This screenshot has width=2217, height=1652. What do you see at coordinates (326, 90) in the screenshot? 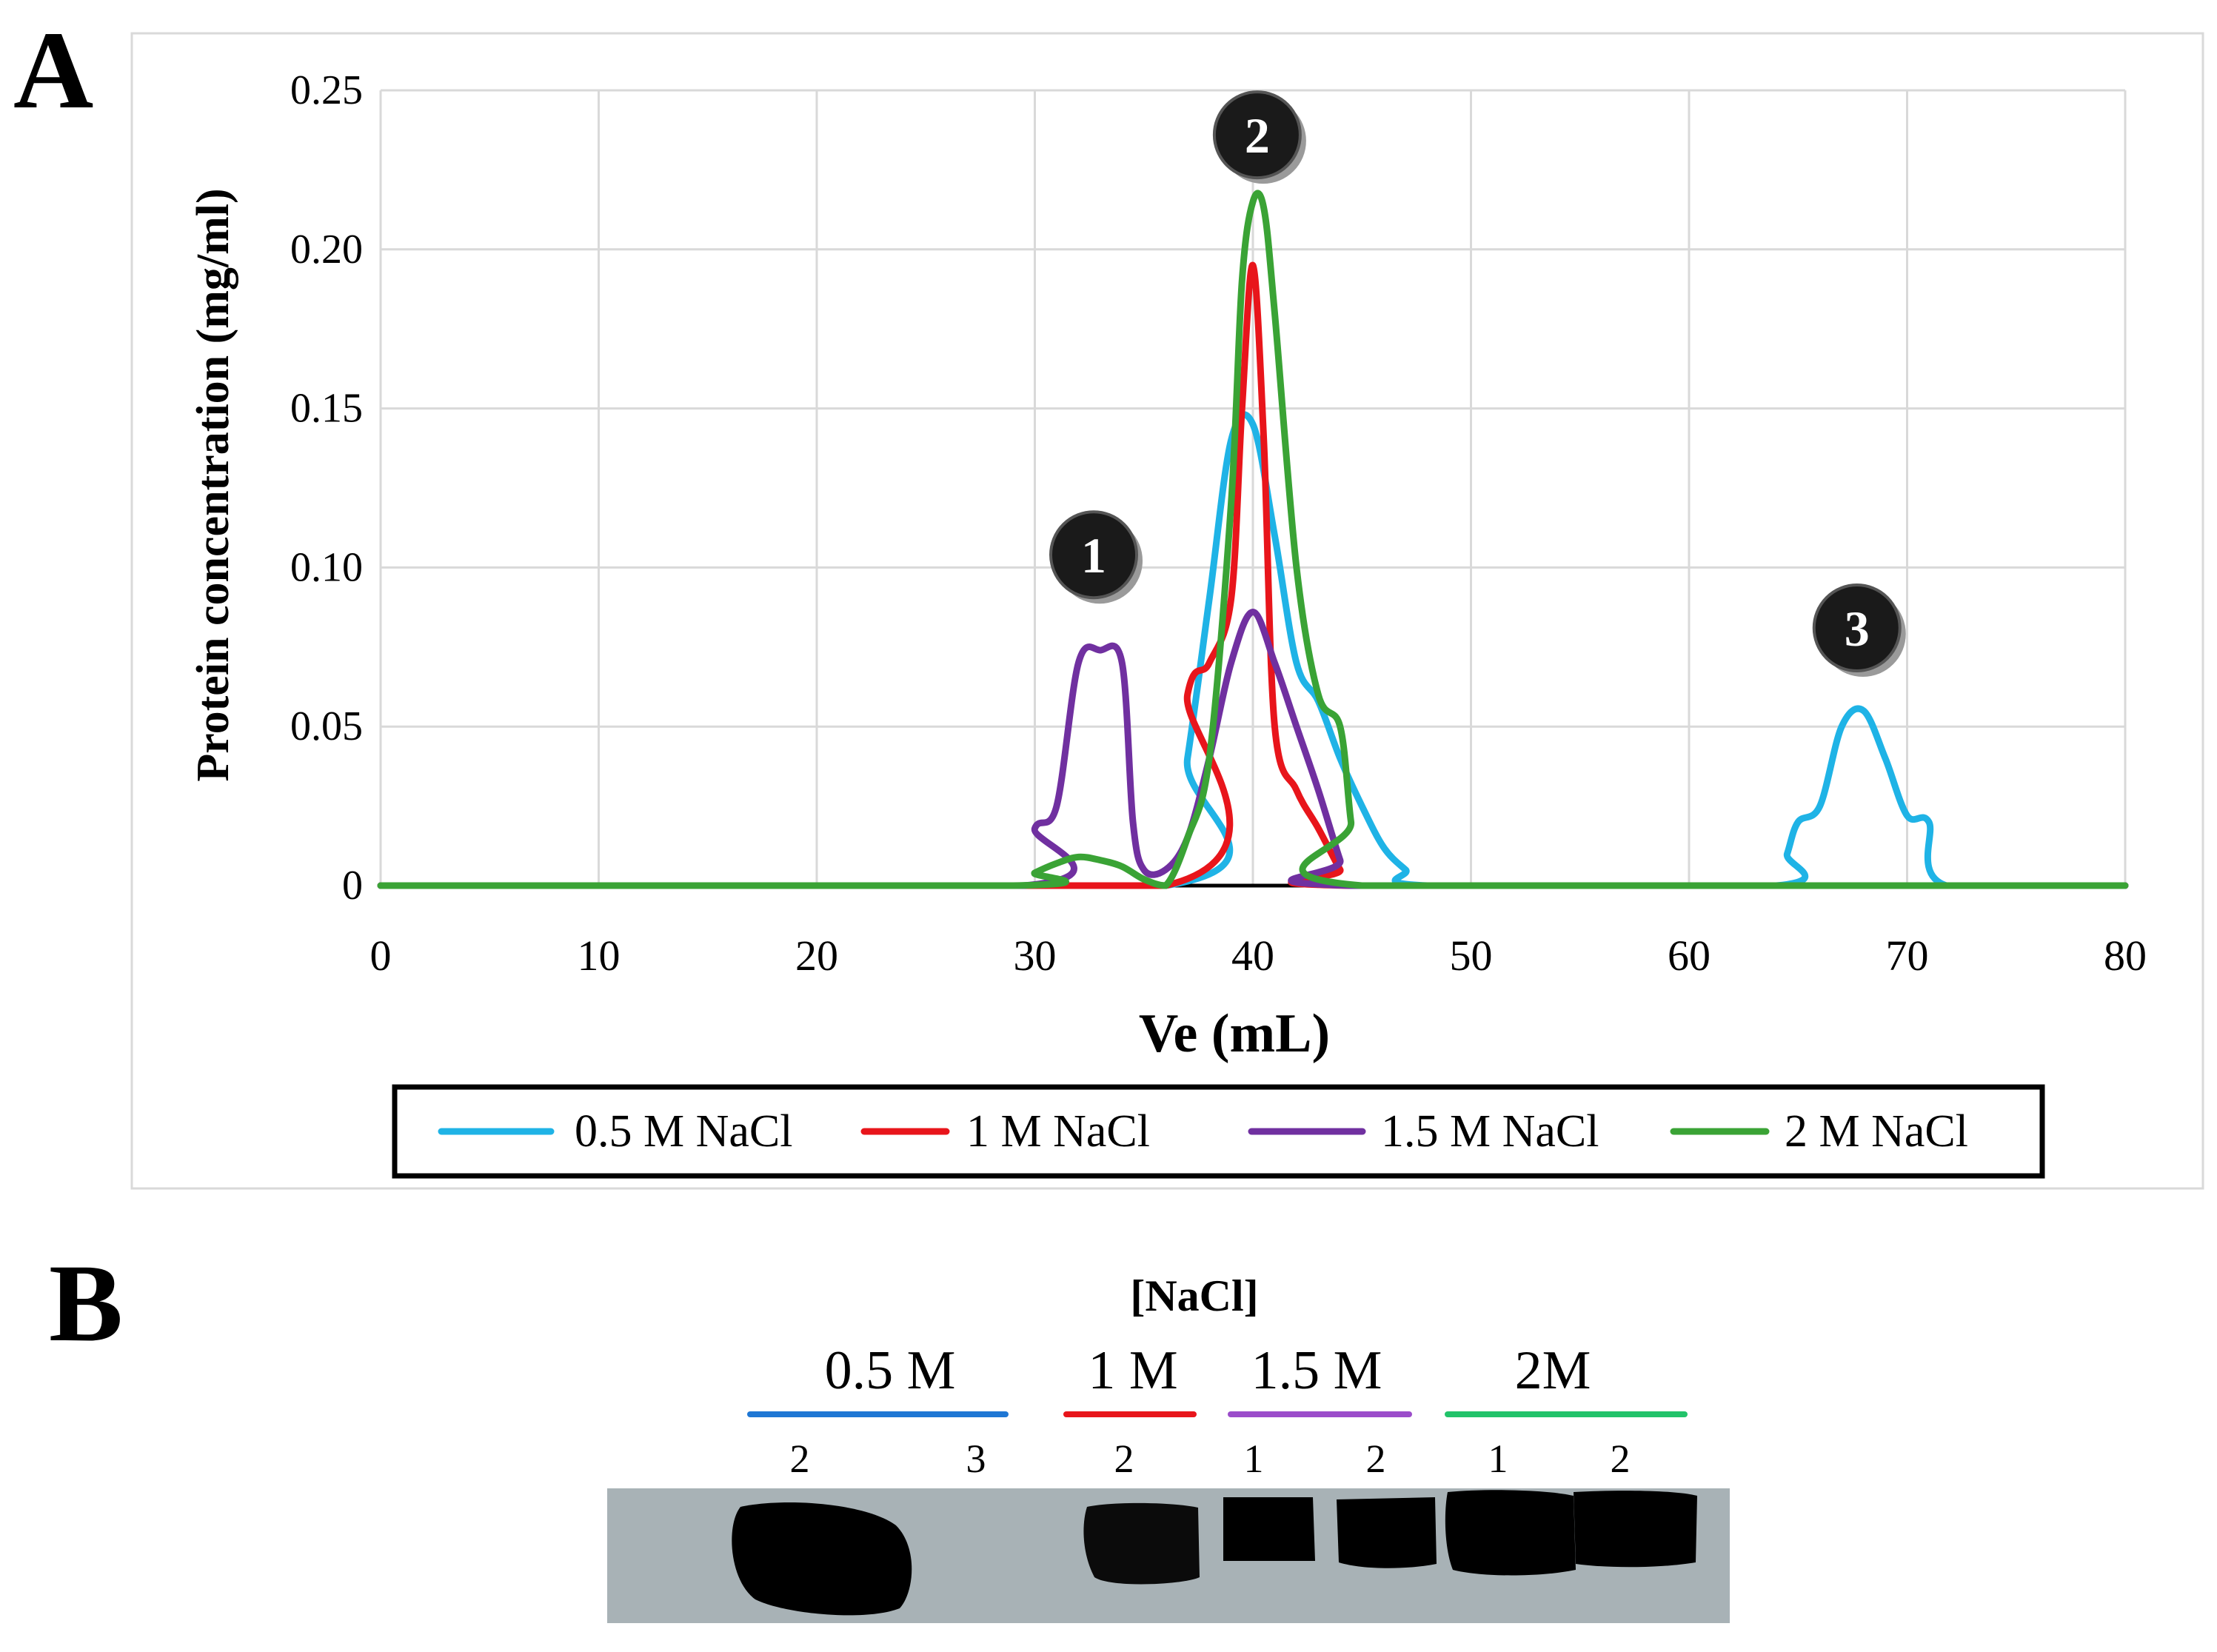
I see `y-tick-label: 0.25` at bounding box center [326, 90].